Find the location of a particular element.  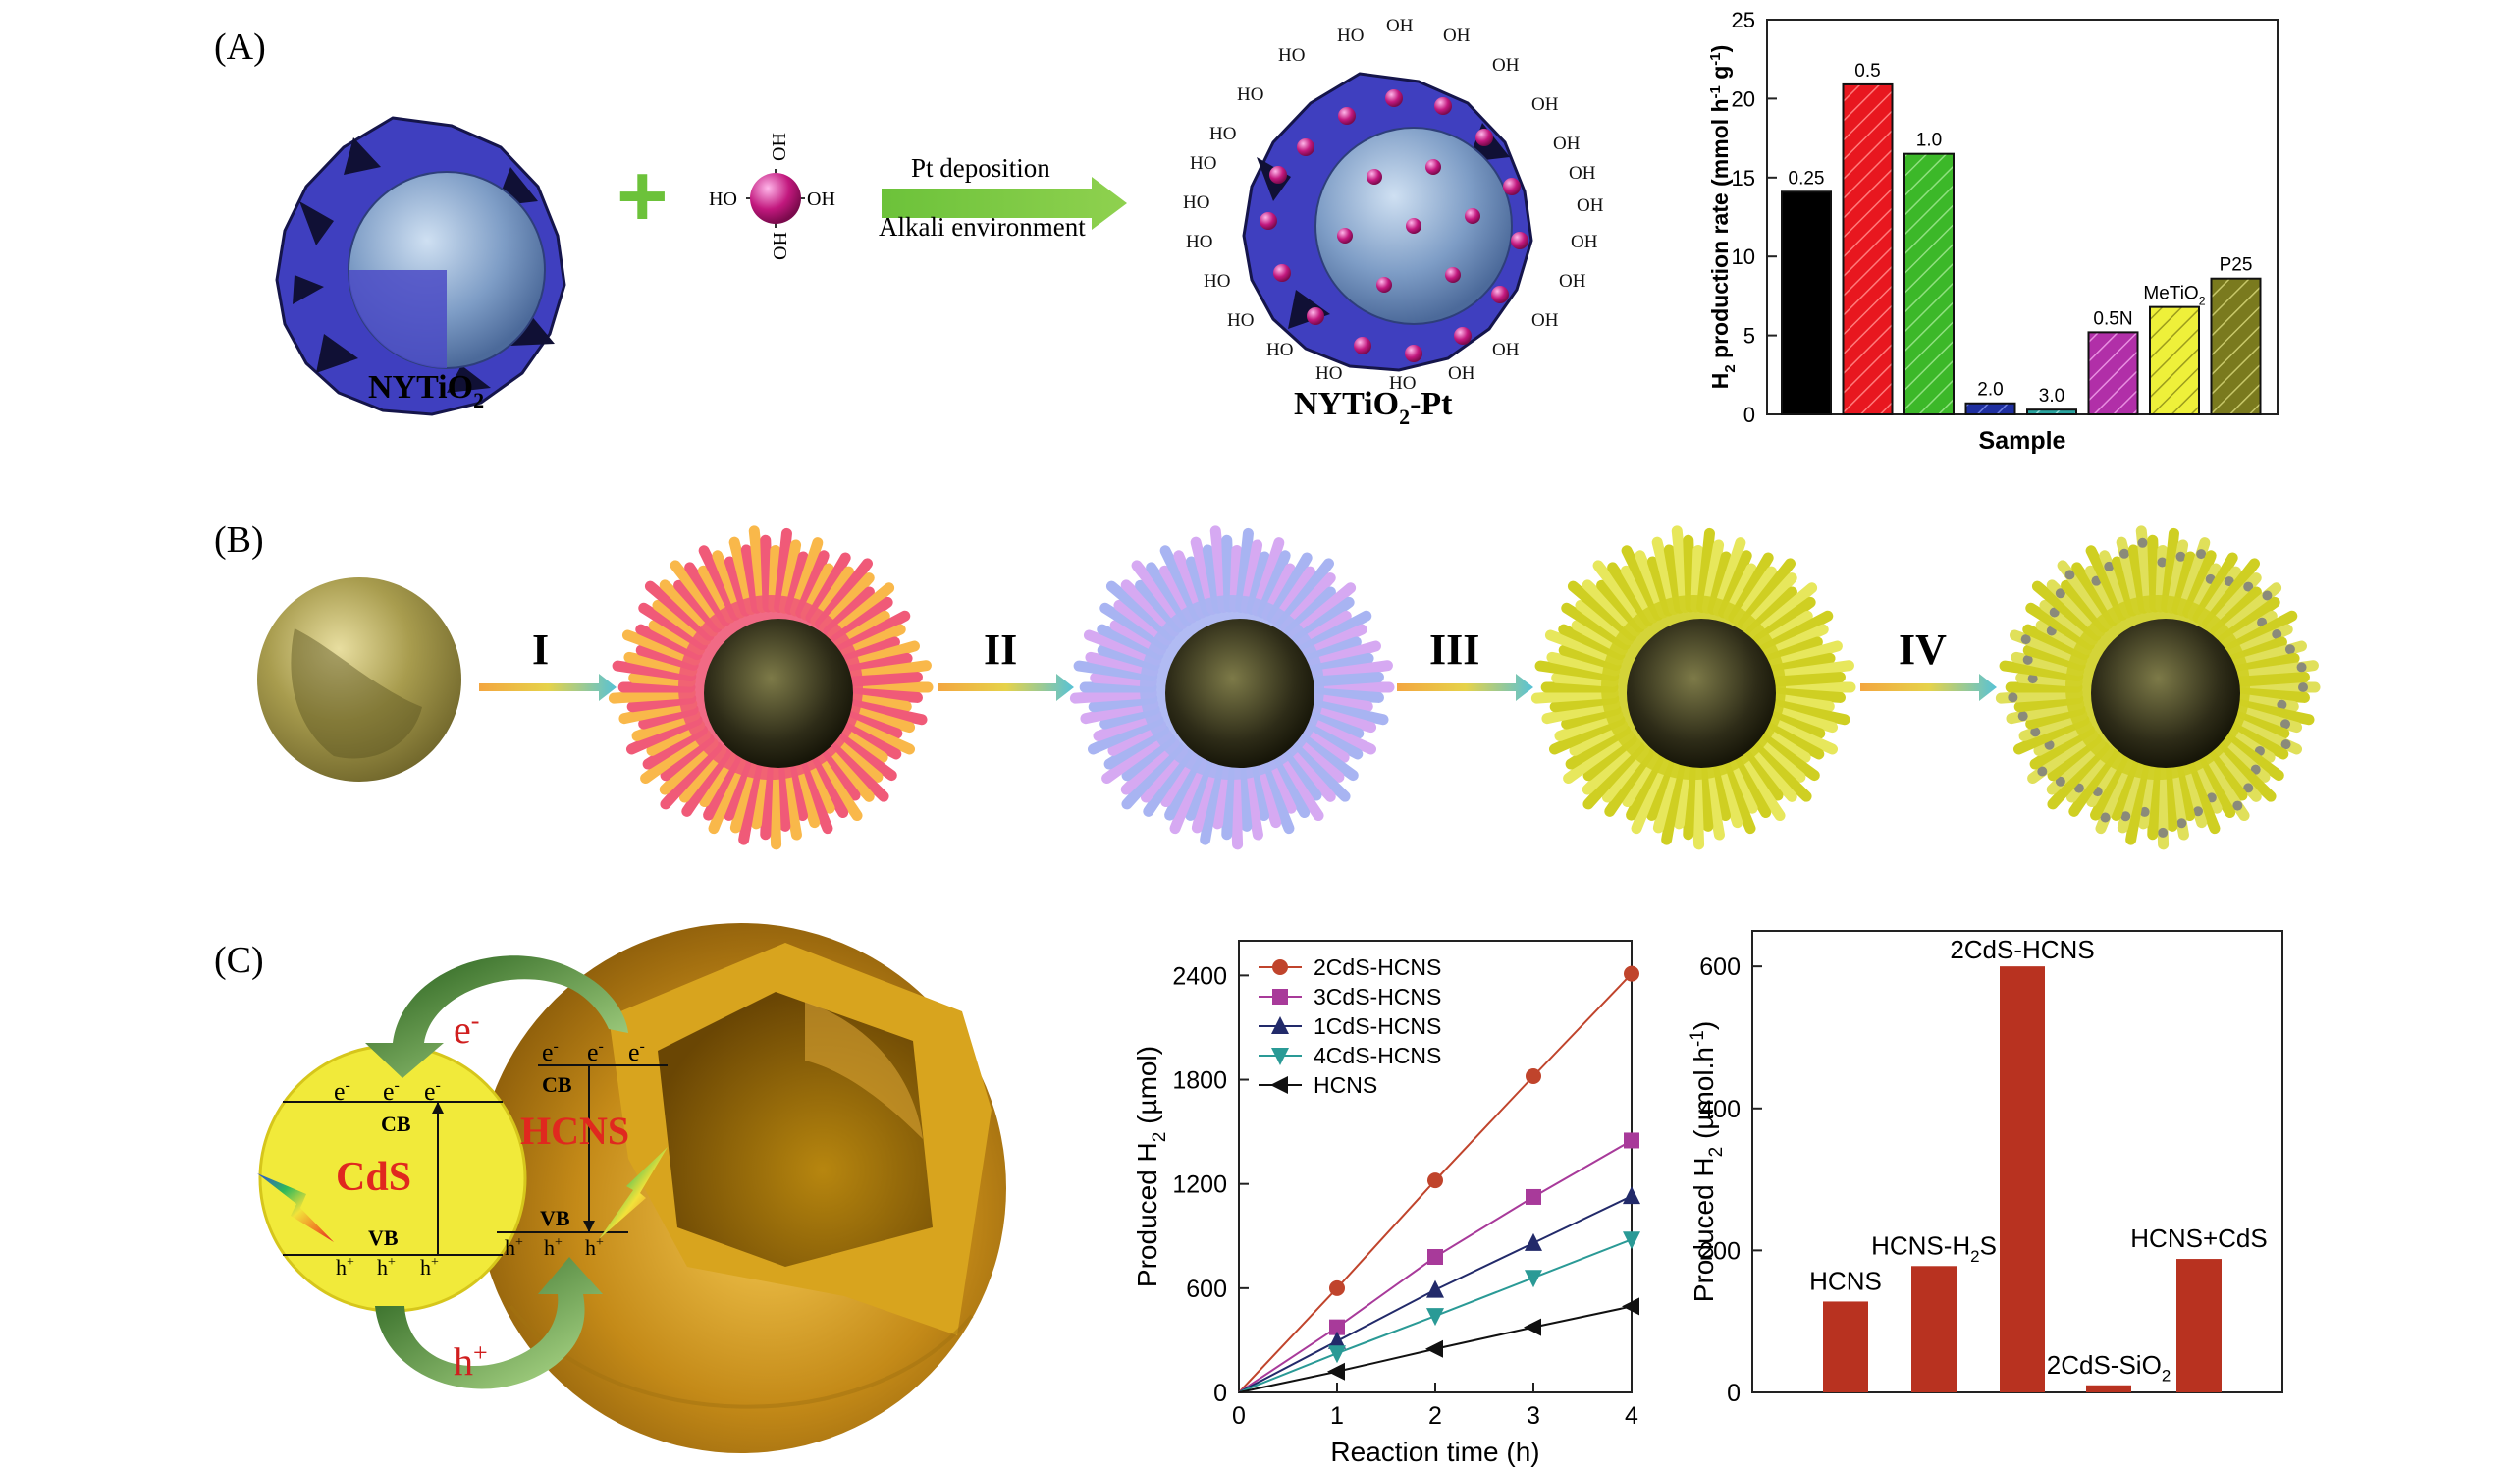

svg-text: VB is located at coordinates (383, 1237).